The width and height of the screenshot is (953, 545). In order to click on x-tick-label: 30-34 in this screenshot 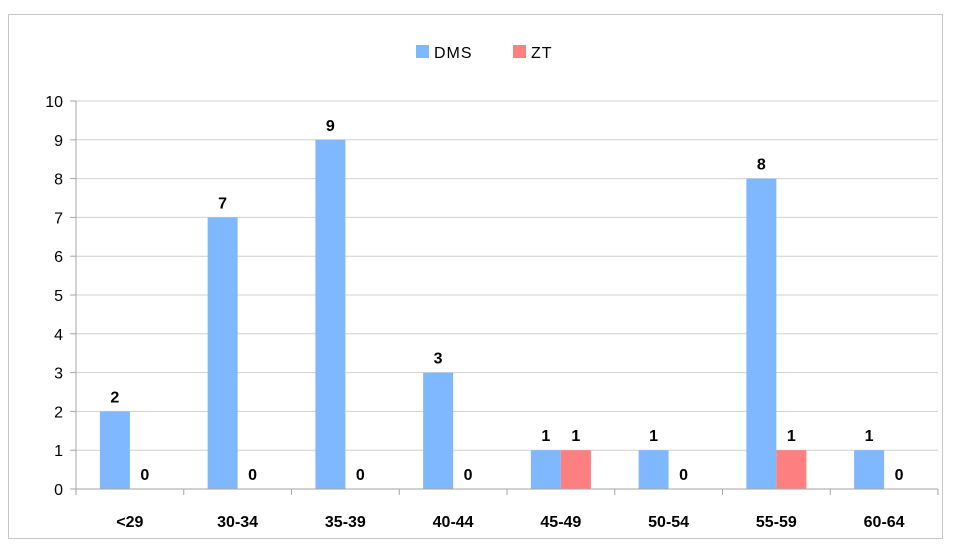, I will do `click(237, 522)`.